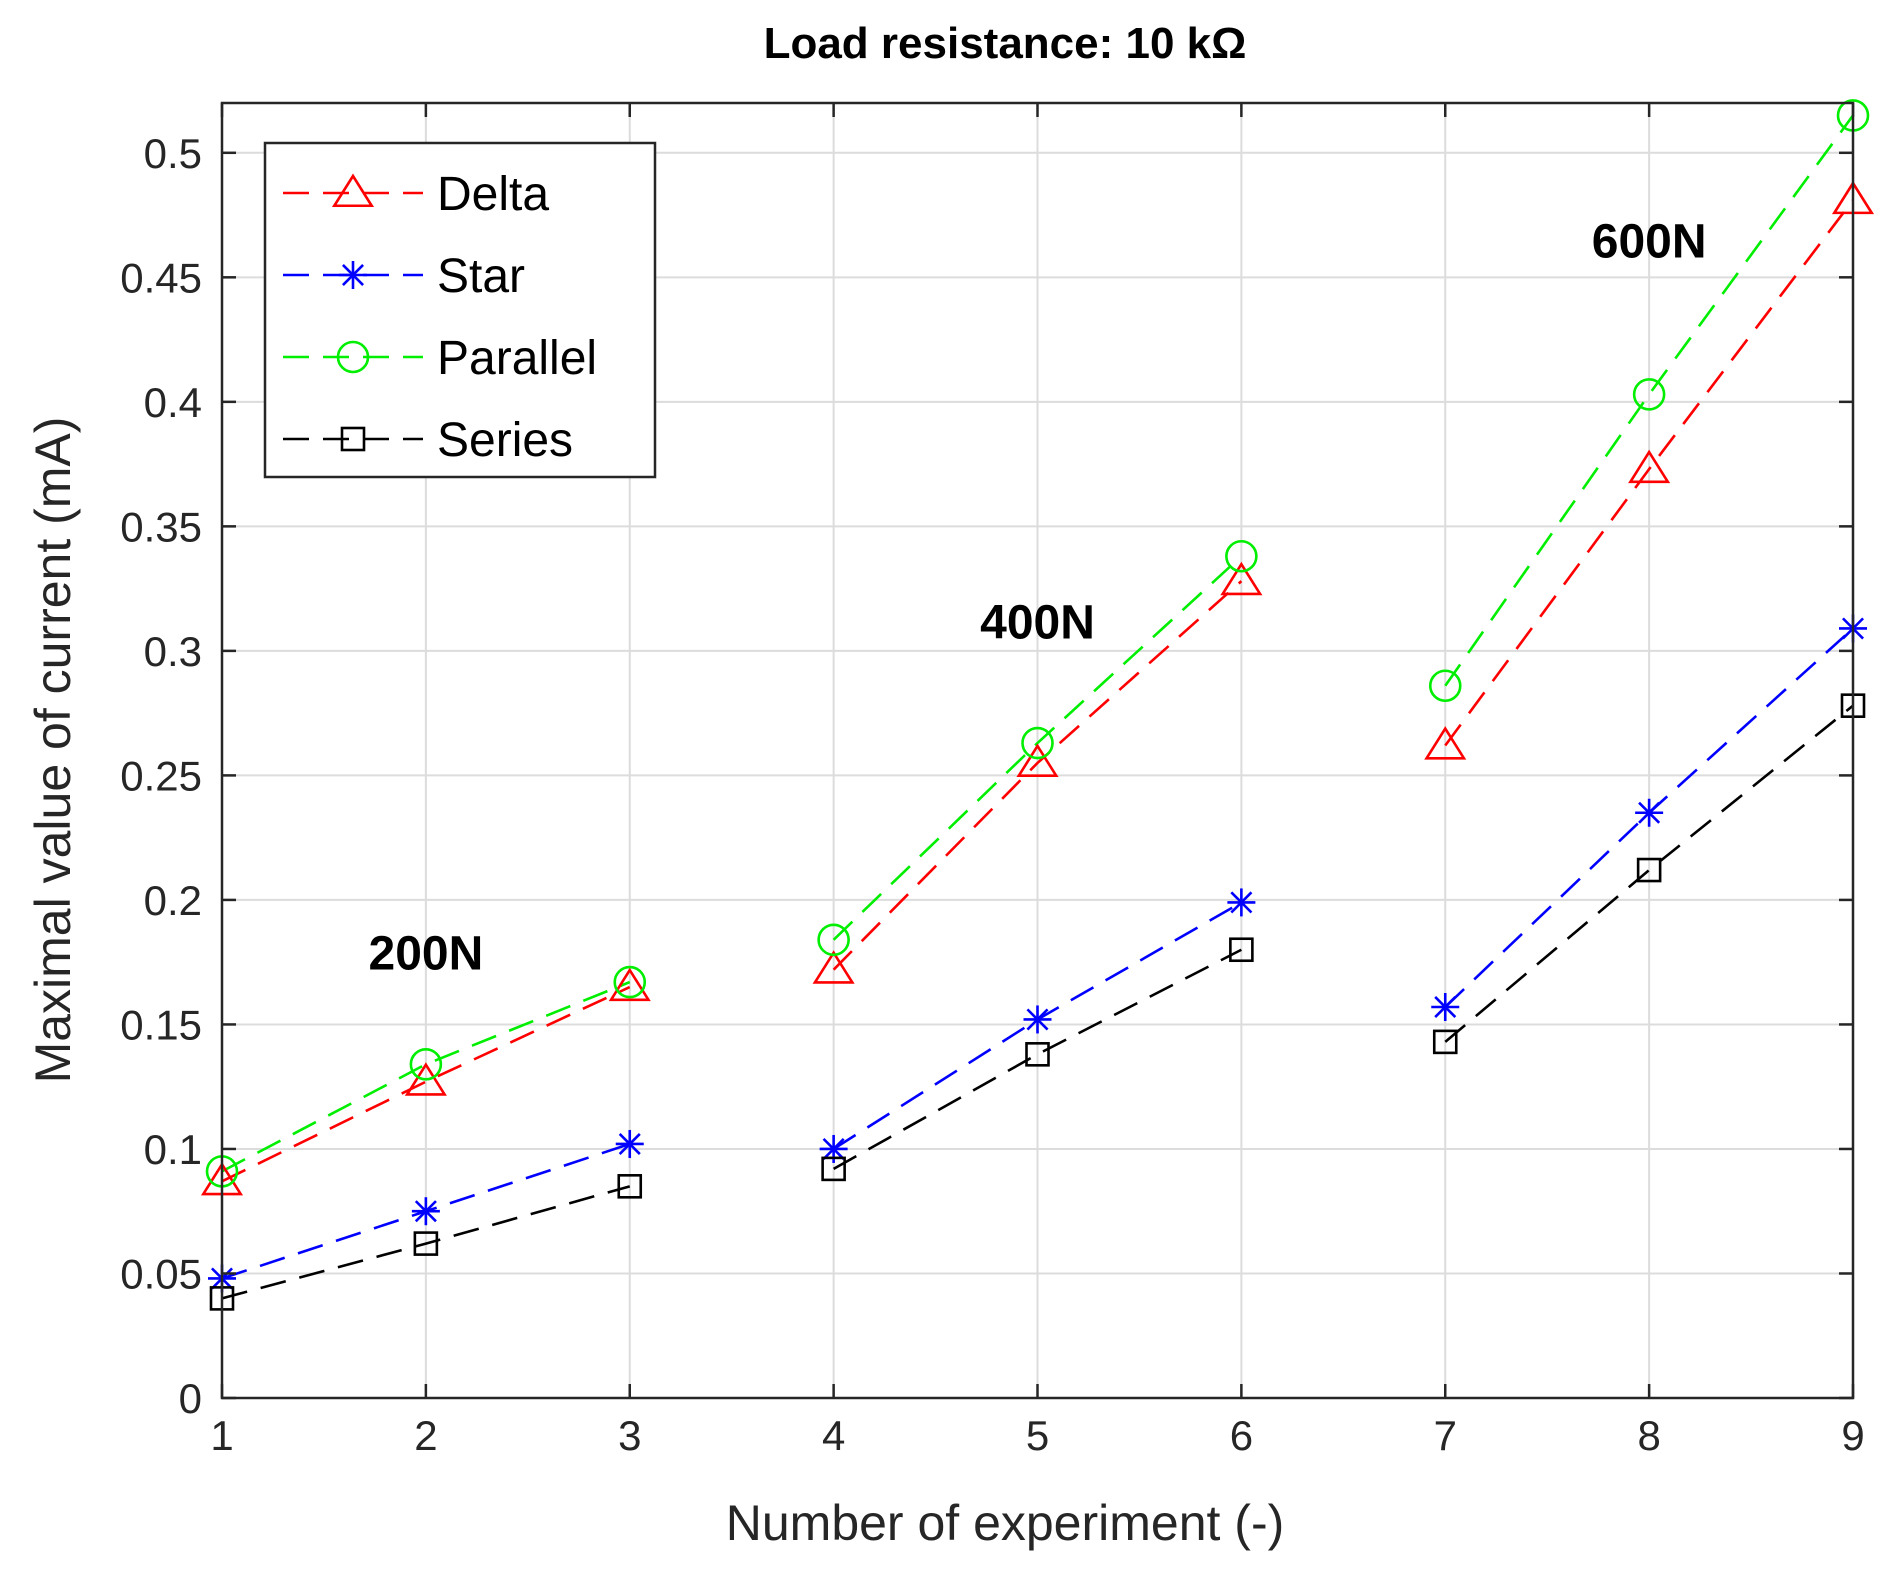 The height and width of the screenshot is (1569, 1891). I want to click on chart-title: Load resistance: 10 kΩ, so click(1005, 43).